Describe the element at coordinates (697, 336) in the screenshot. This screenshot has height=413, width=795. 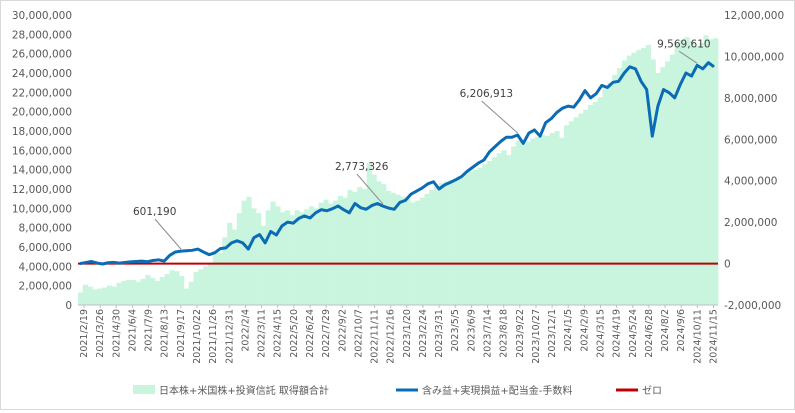
I see `x-tick-label: 2024/10/11` at that location.